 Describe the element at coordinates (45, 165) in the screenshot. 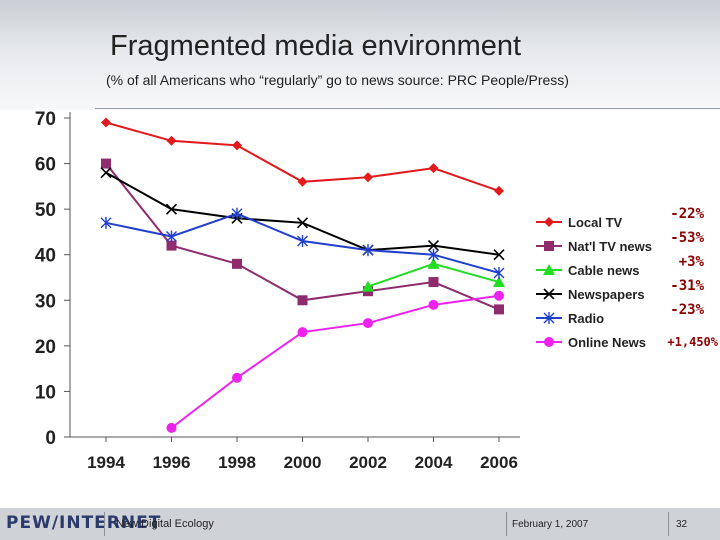

I see `y-tick-label: 60` at that location.